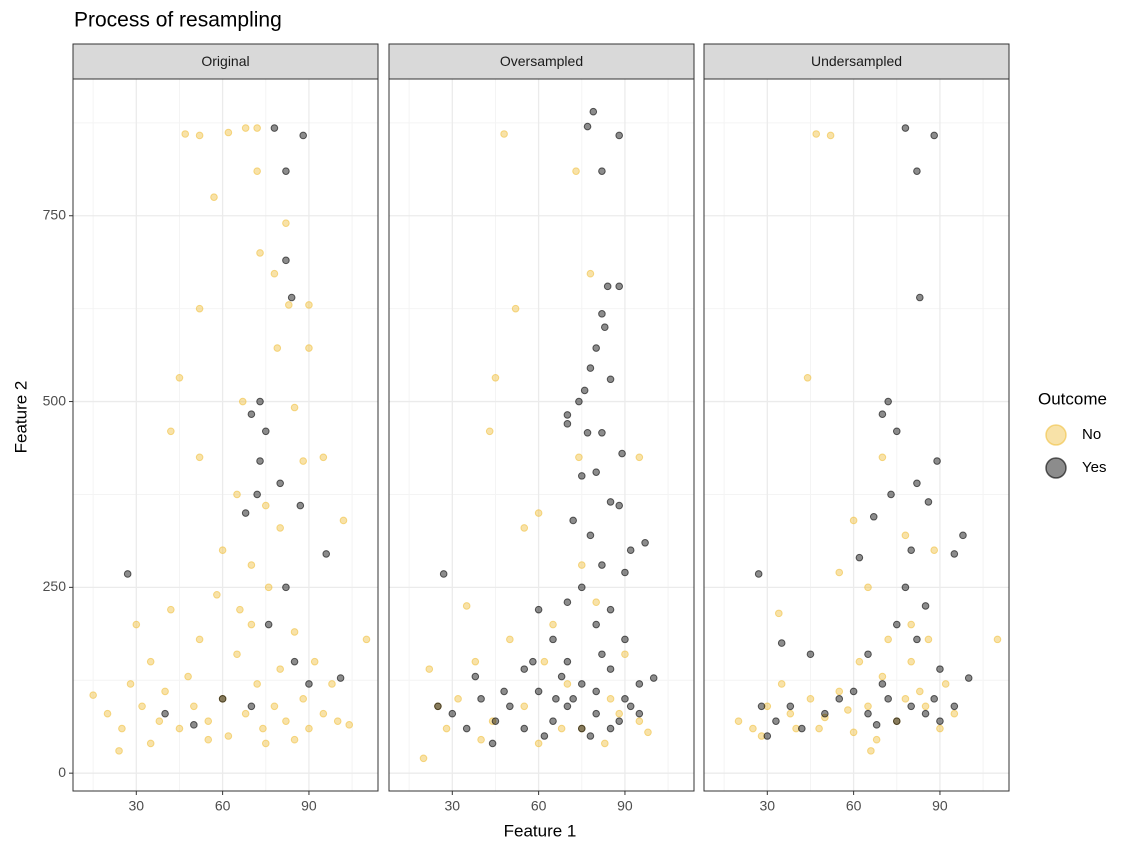  I want to click on y-axis-title: Feature 2, so click(20, 417).